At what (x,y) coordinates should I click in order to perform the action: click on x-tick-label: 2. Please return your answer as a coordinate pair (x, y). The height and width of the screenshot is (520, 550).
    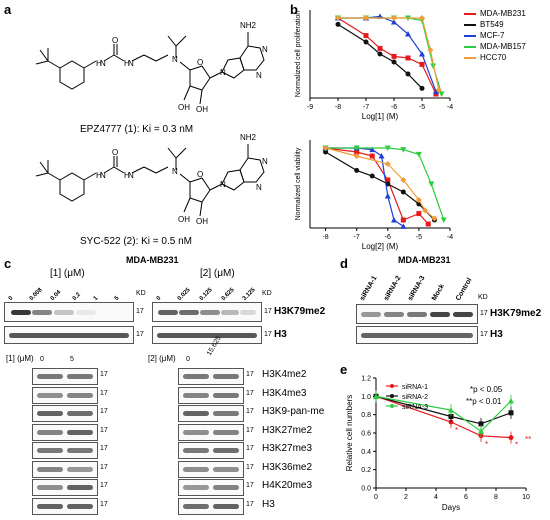
    Looking at the image, I should click on (406, 497).